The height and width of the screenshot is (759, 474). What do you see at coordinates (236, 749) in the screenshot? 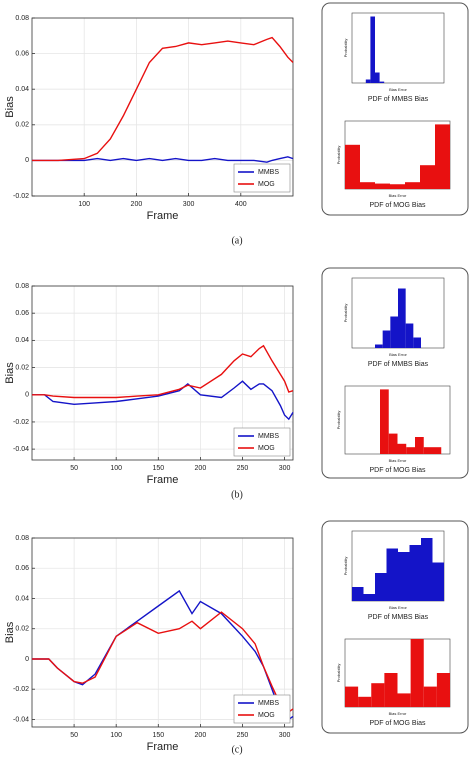
I see `caption: (c)` at bounding box center [236, 749].